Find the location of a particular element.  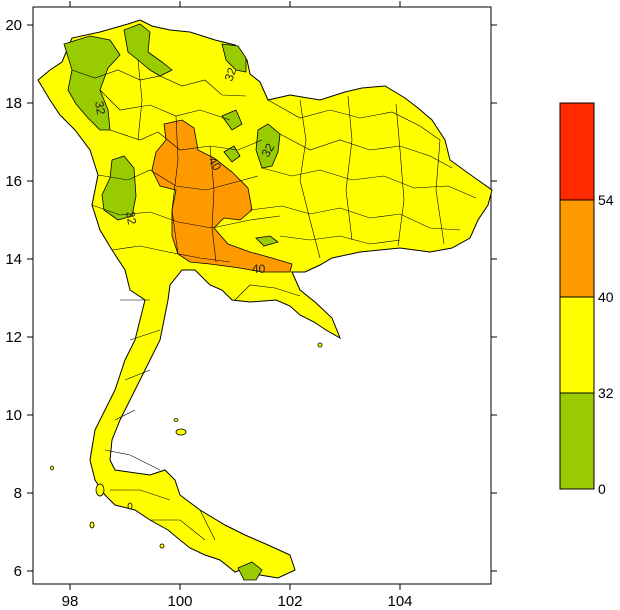

contour-labels: 32 32 32 32 40 40 is located at coordinates (184, 170).